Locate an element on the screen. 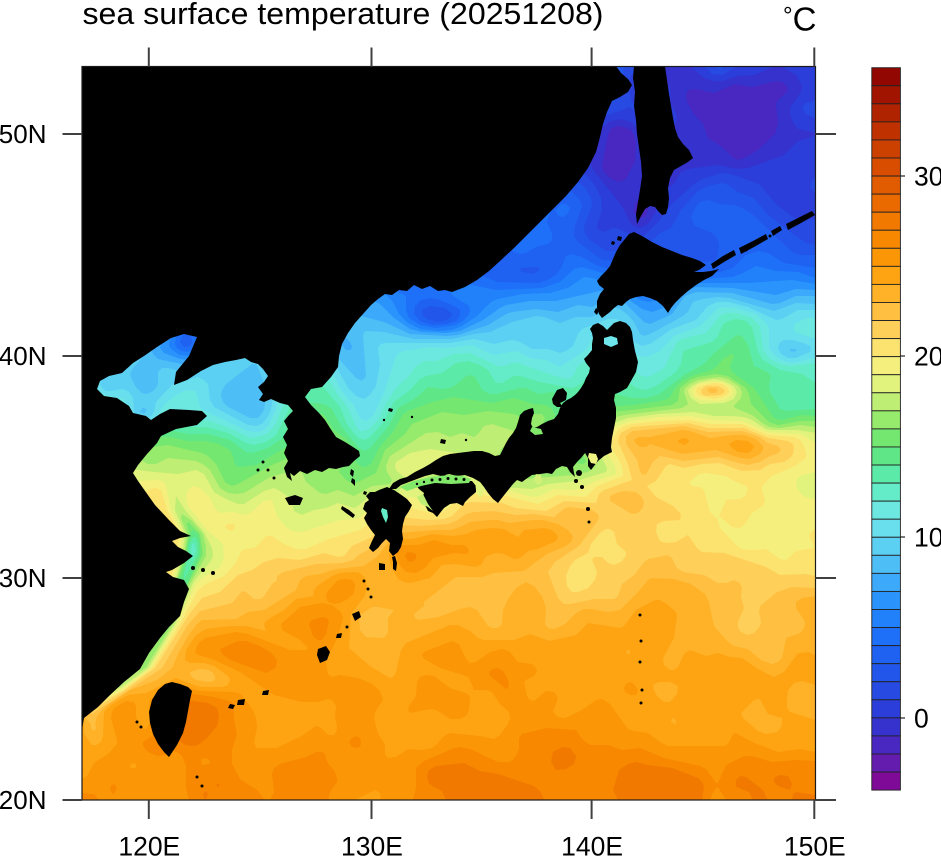 The width and height of the screenshot is (941, 863). svg-text: 30N is located at coordinates (23, 578).